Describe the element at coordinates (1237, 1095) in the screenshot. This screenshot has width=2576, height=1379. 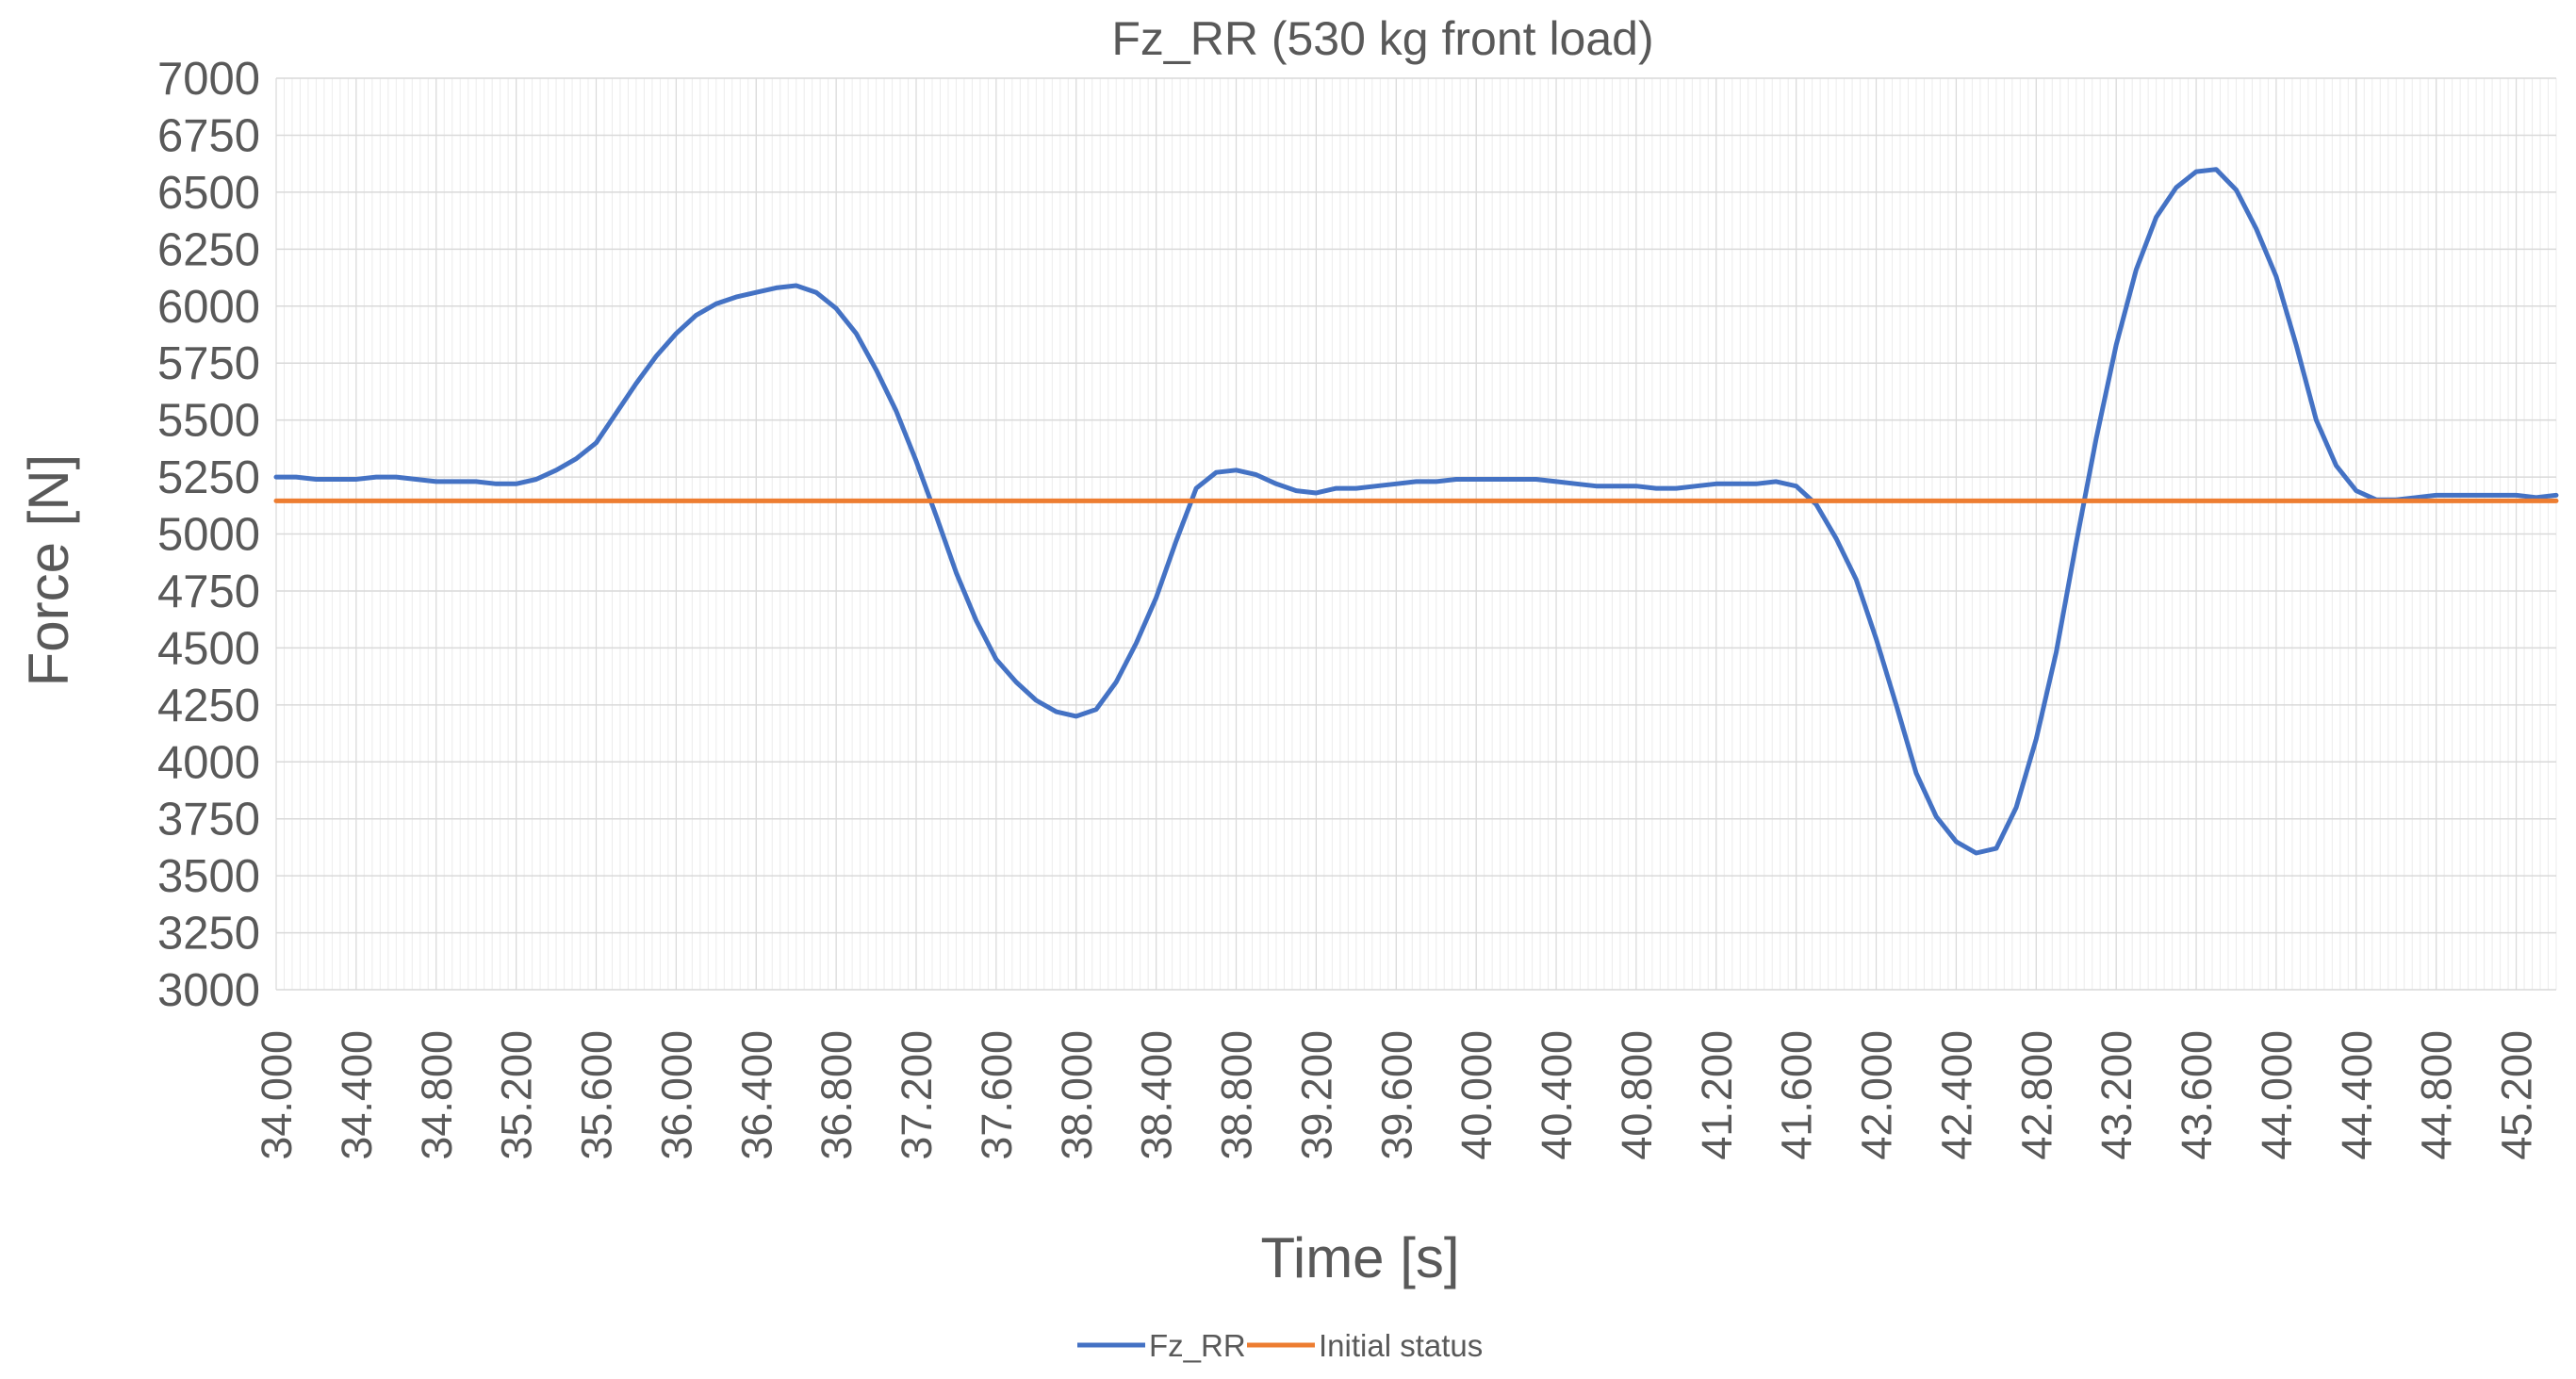
I see `x-tick-label: 38.800` at that location.